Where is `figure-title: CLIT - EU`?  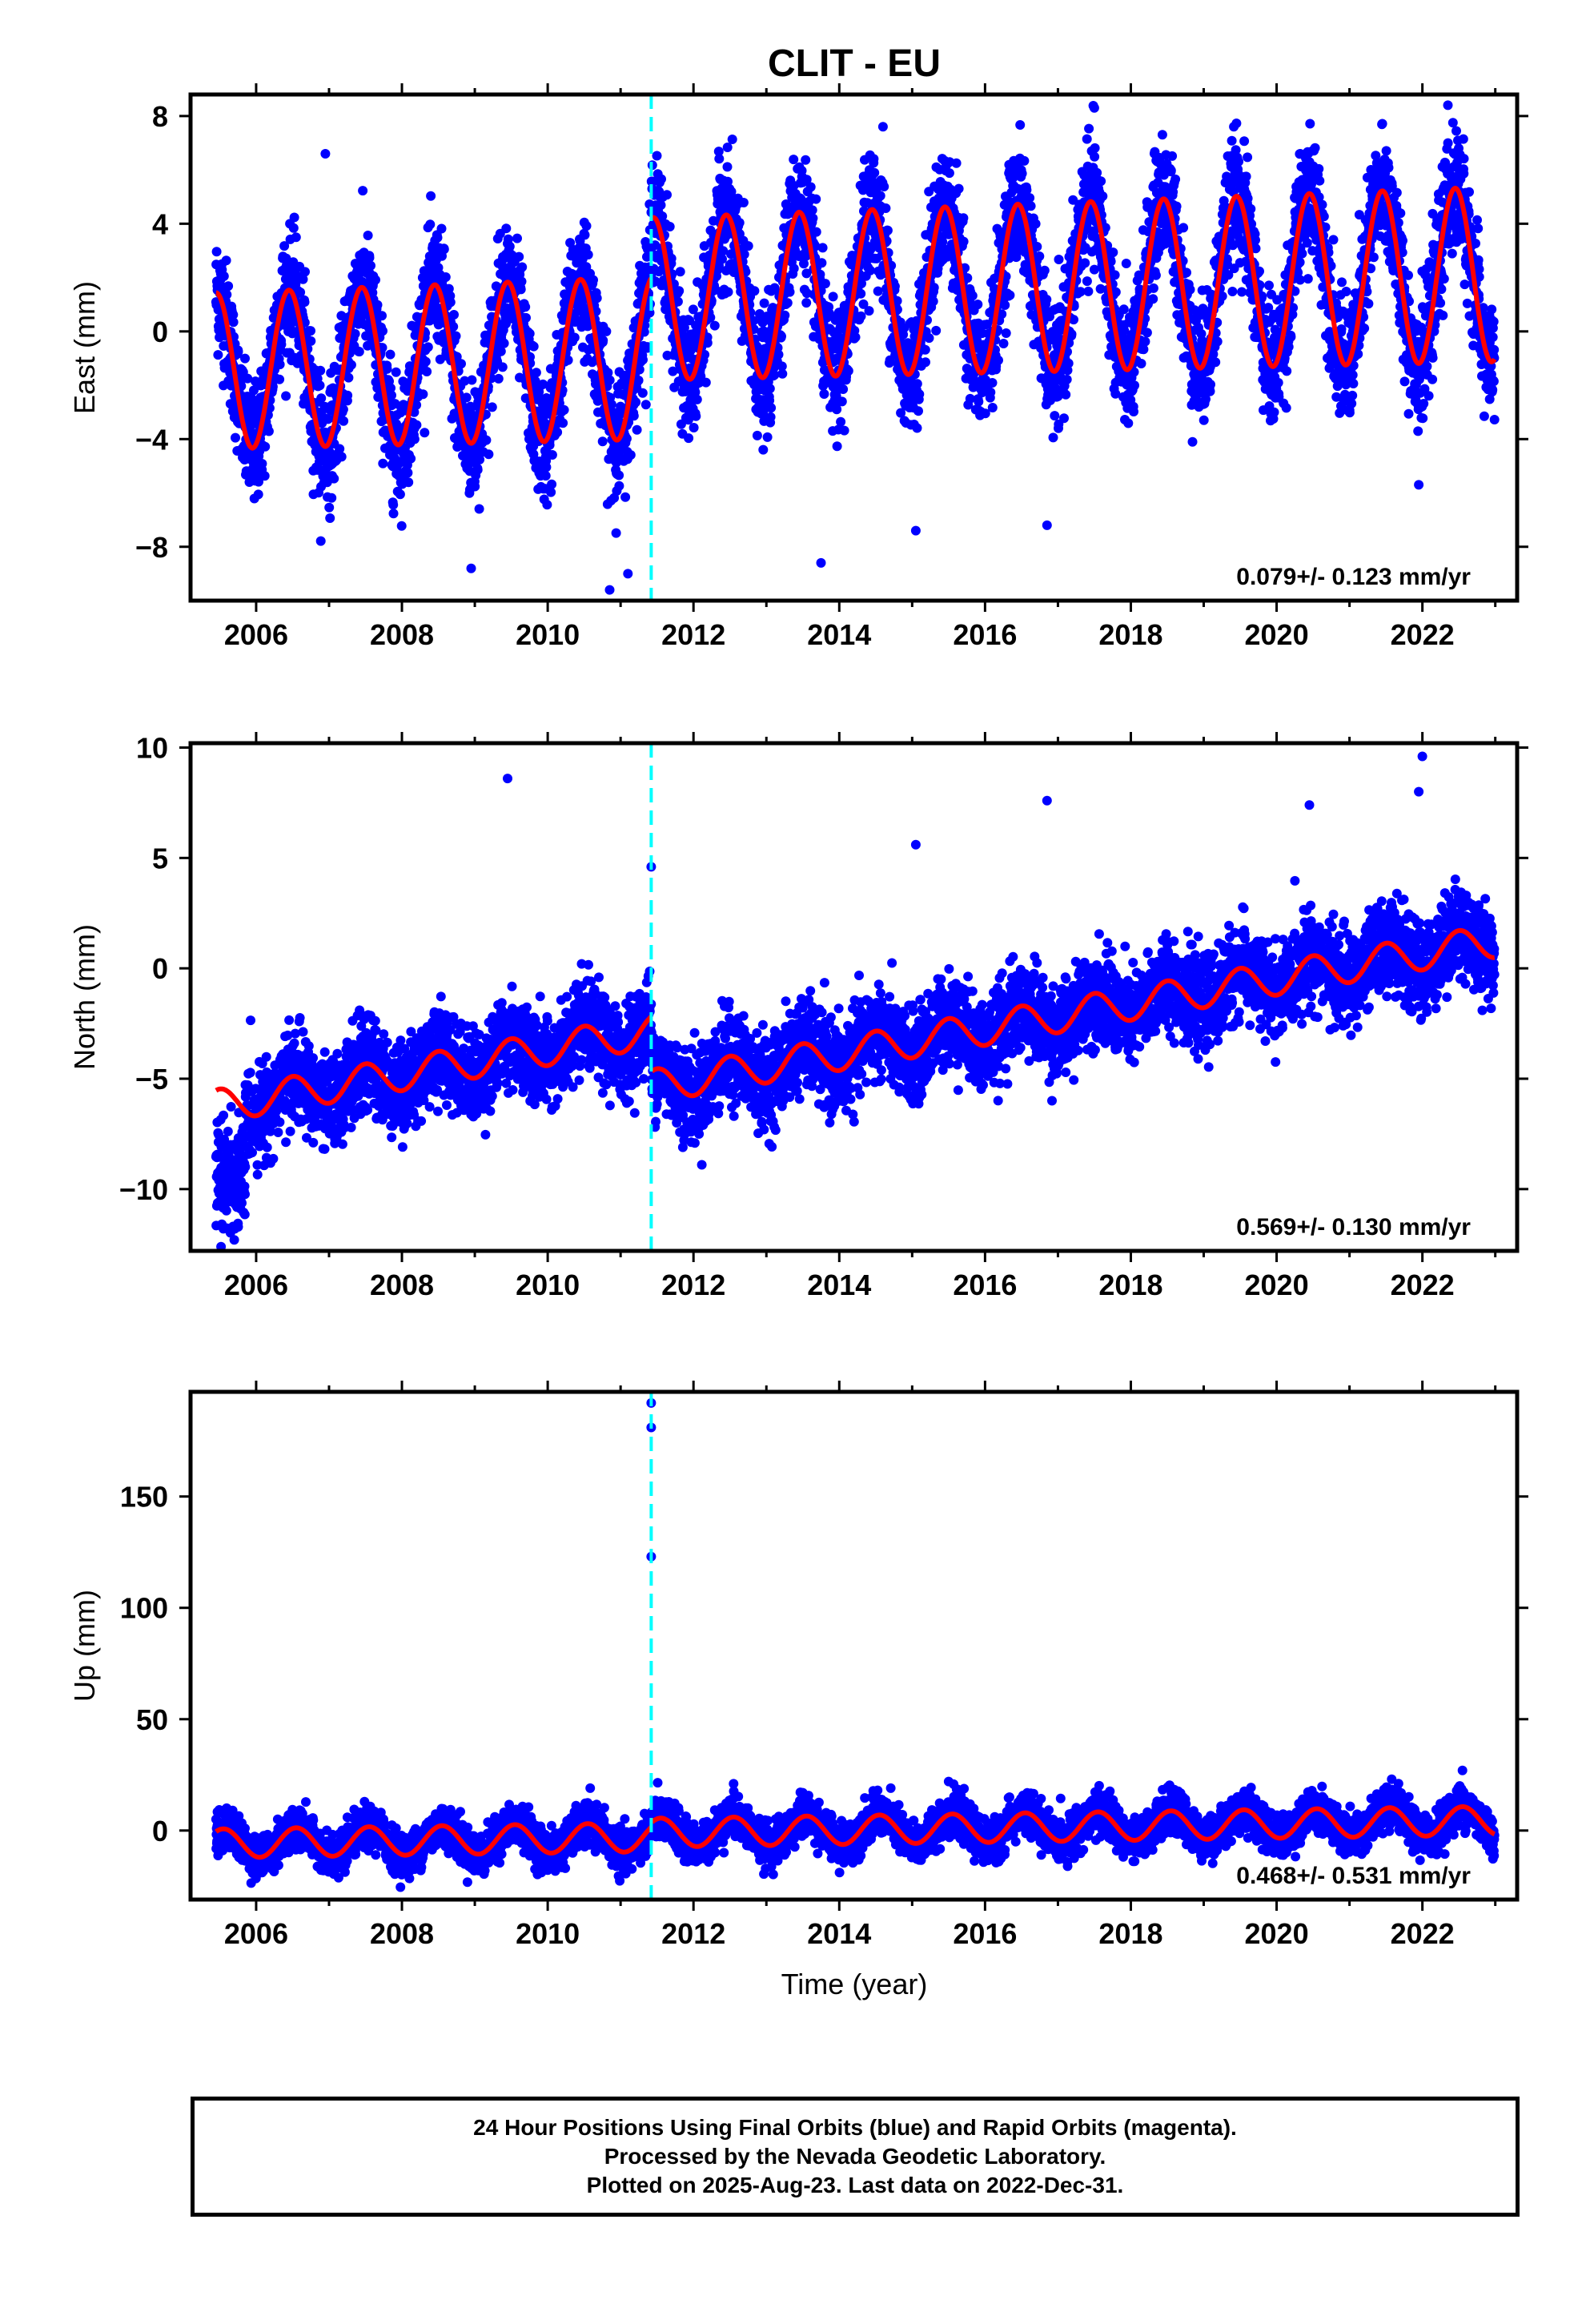 figure-title: CLIT - EU is located at coordinates (854, 63).